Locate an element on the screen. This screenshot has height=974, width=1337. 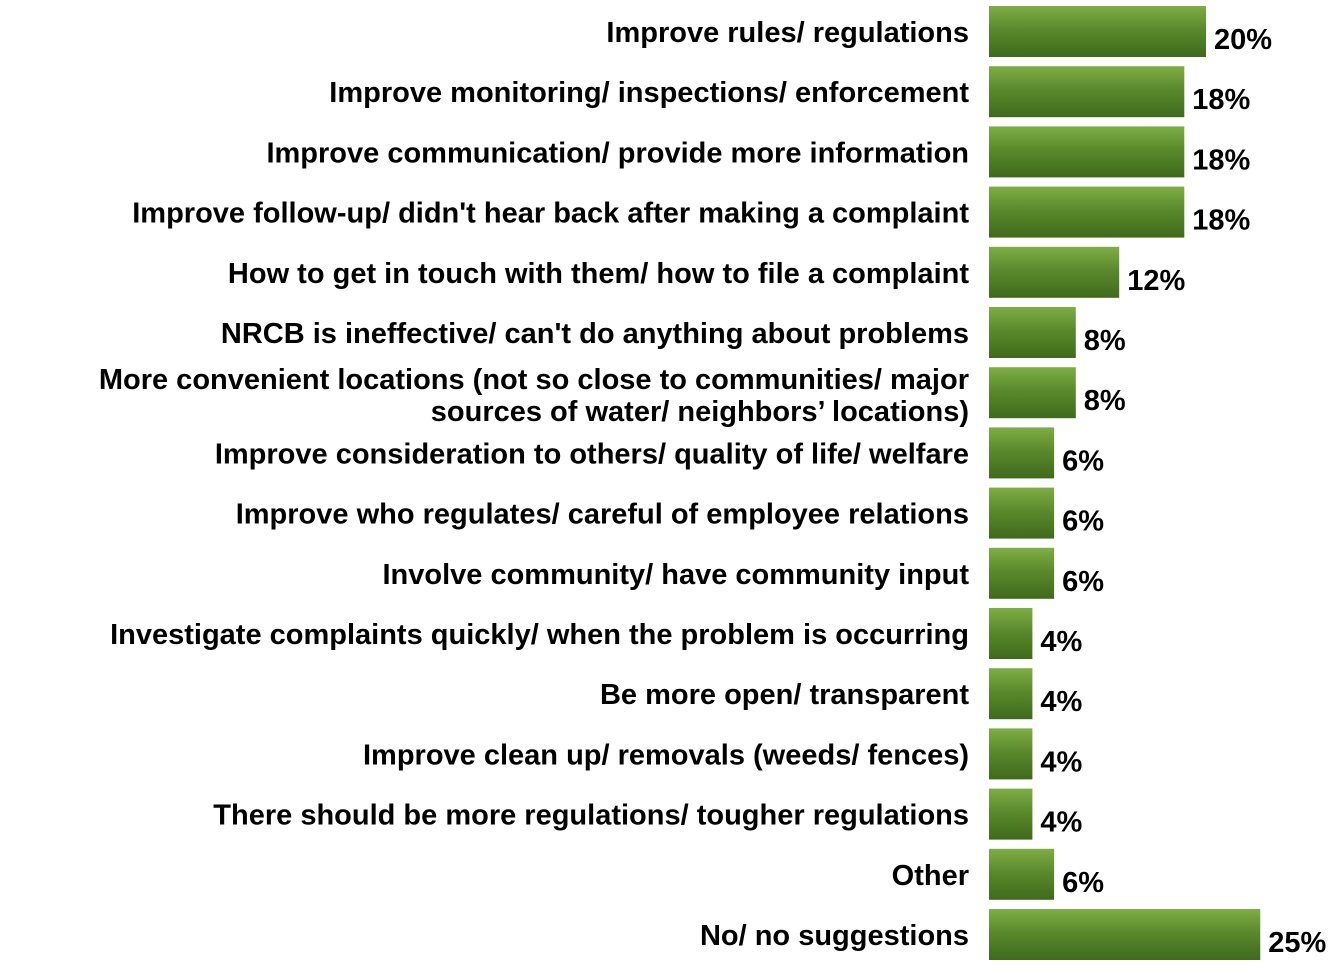
value-label: 20% is located at coordinates (1243, 40).